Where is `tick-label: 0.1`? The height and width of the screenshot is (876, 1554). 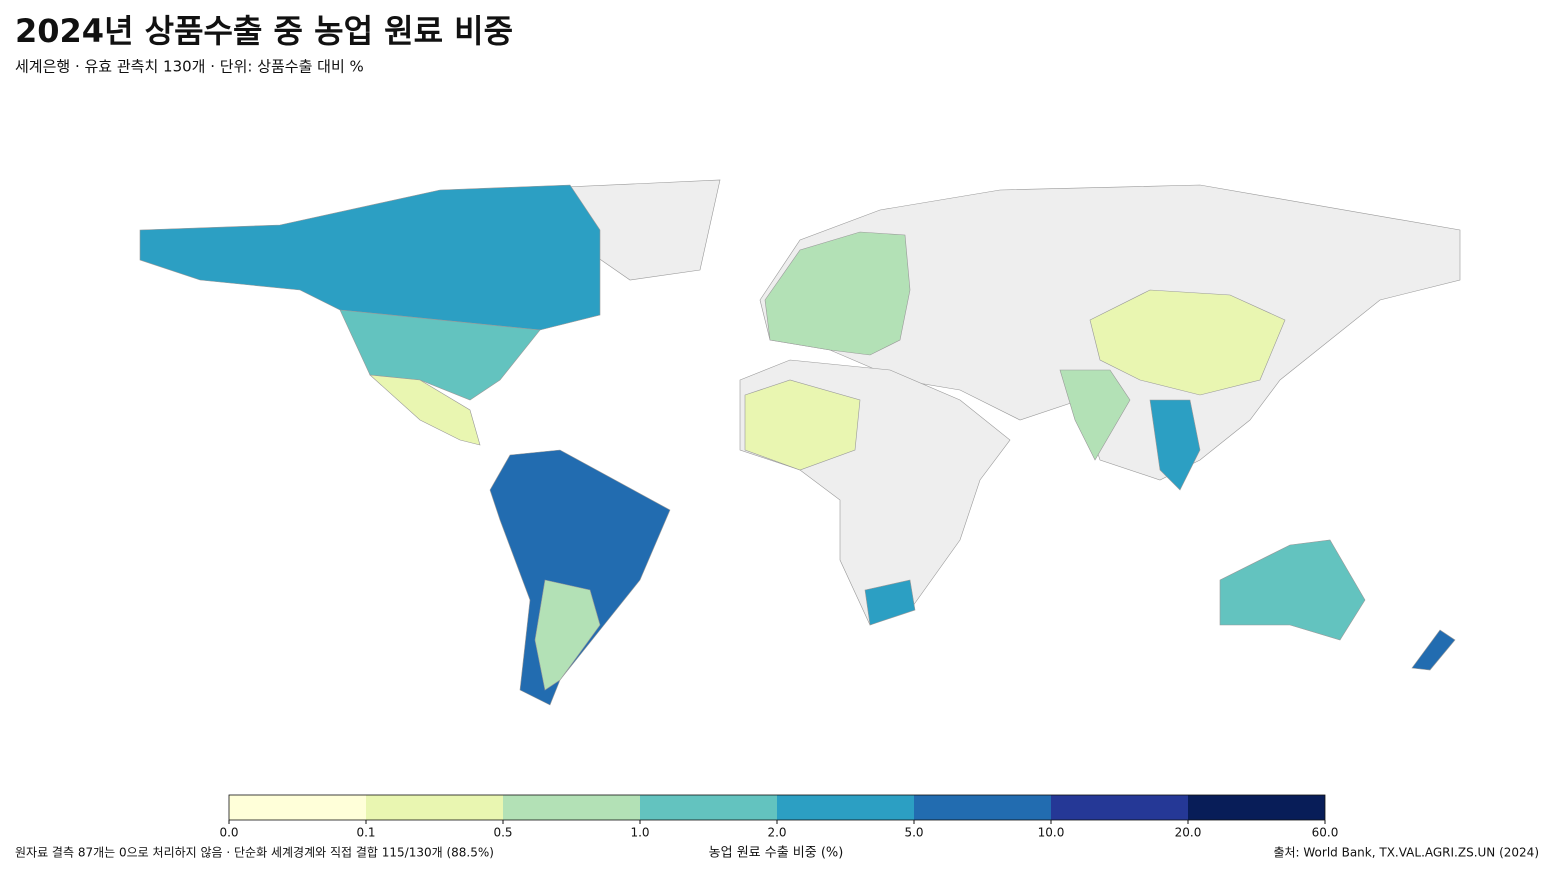 tick-label: 0.1 is located at coordinates (365, 833).